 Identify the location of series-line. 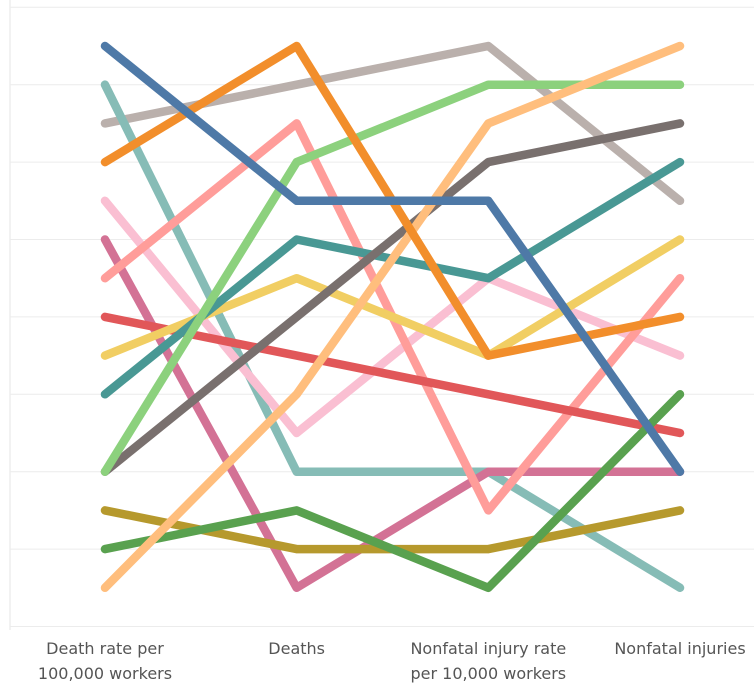
(392, 375).